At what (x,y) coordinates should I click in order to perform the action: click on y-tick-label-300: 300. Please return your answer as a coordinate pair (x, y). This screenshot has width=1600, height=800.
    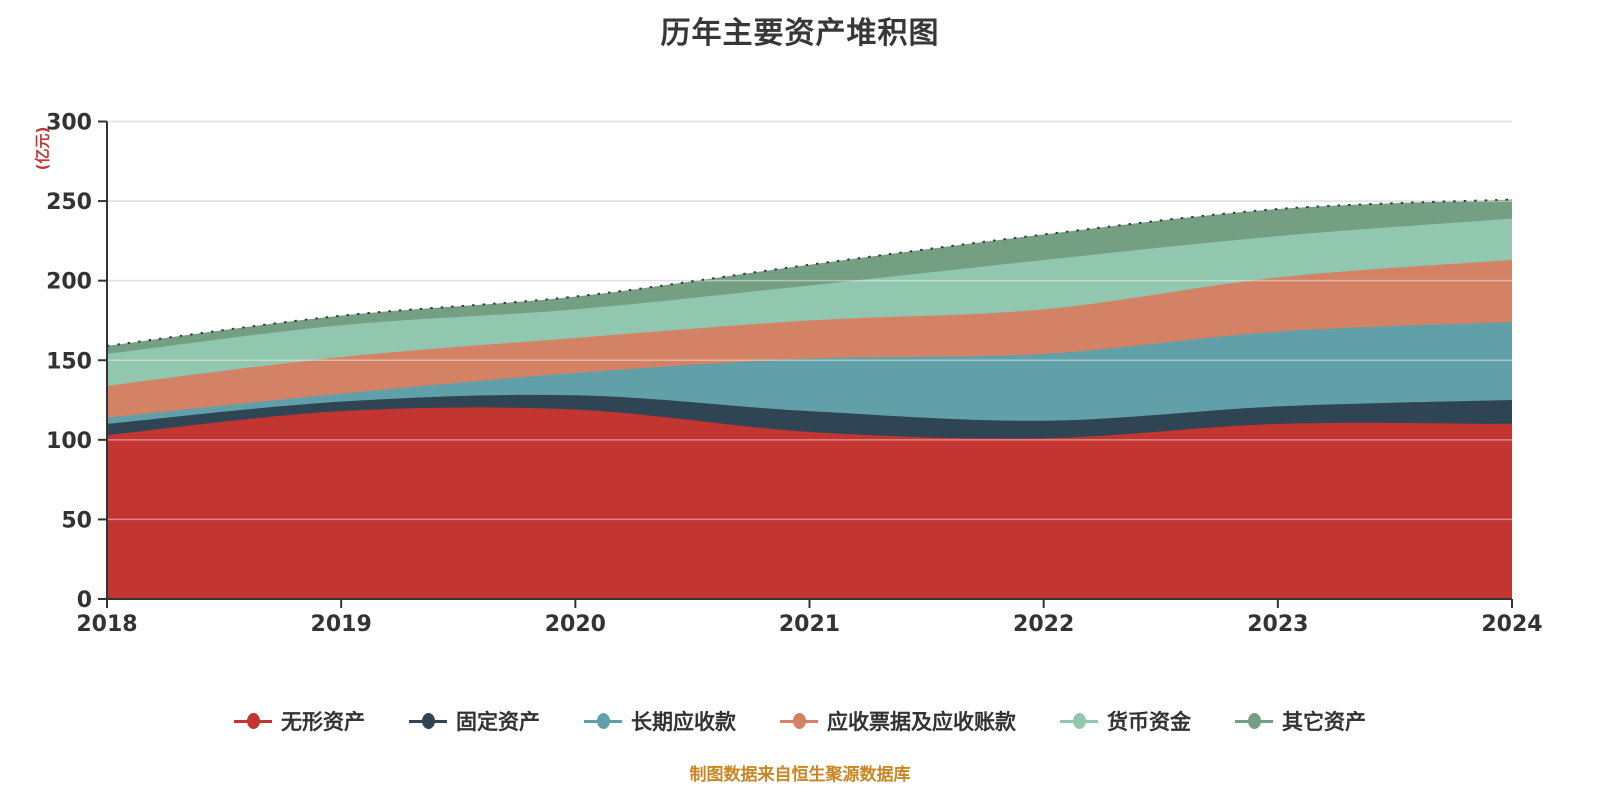
    Looking at the image, I should click on (69, 123).